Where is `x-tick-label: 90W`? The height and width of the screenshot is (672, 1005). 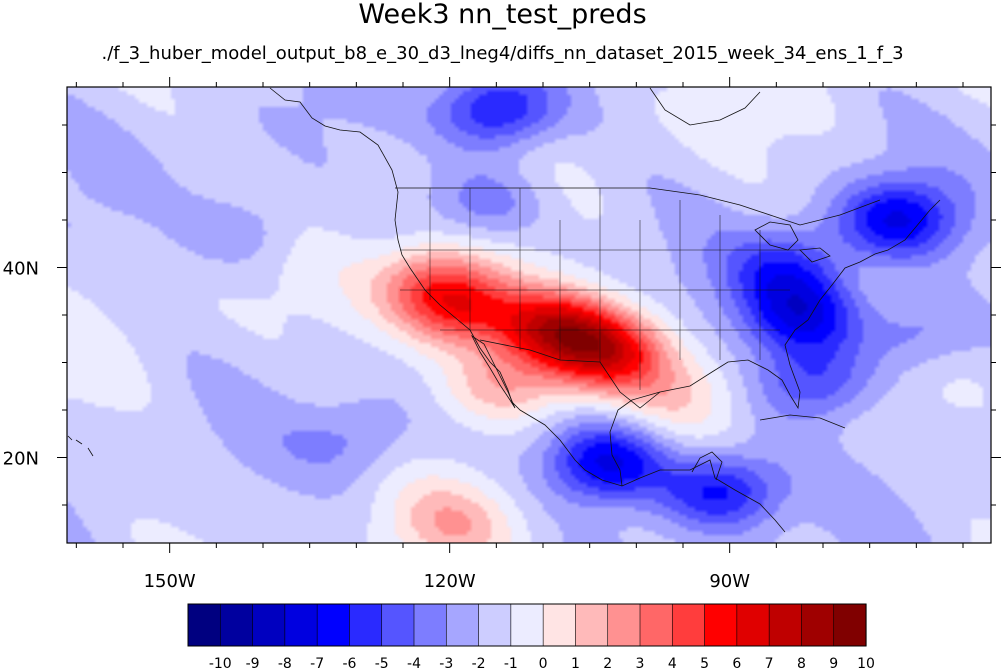
x-tick-label: 90W is located at coordinates (729, 581).